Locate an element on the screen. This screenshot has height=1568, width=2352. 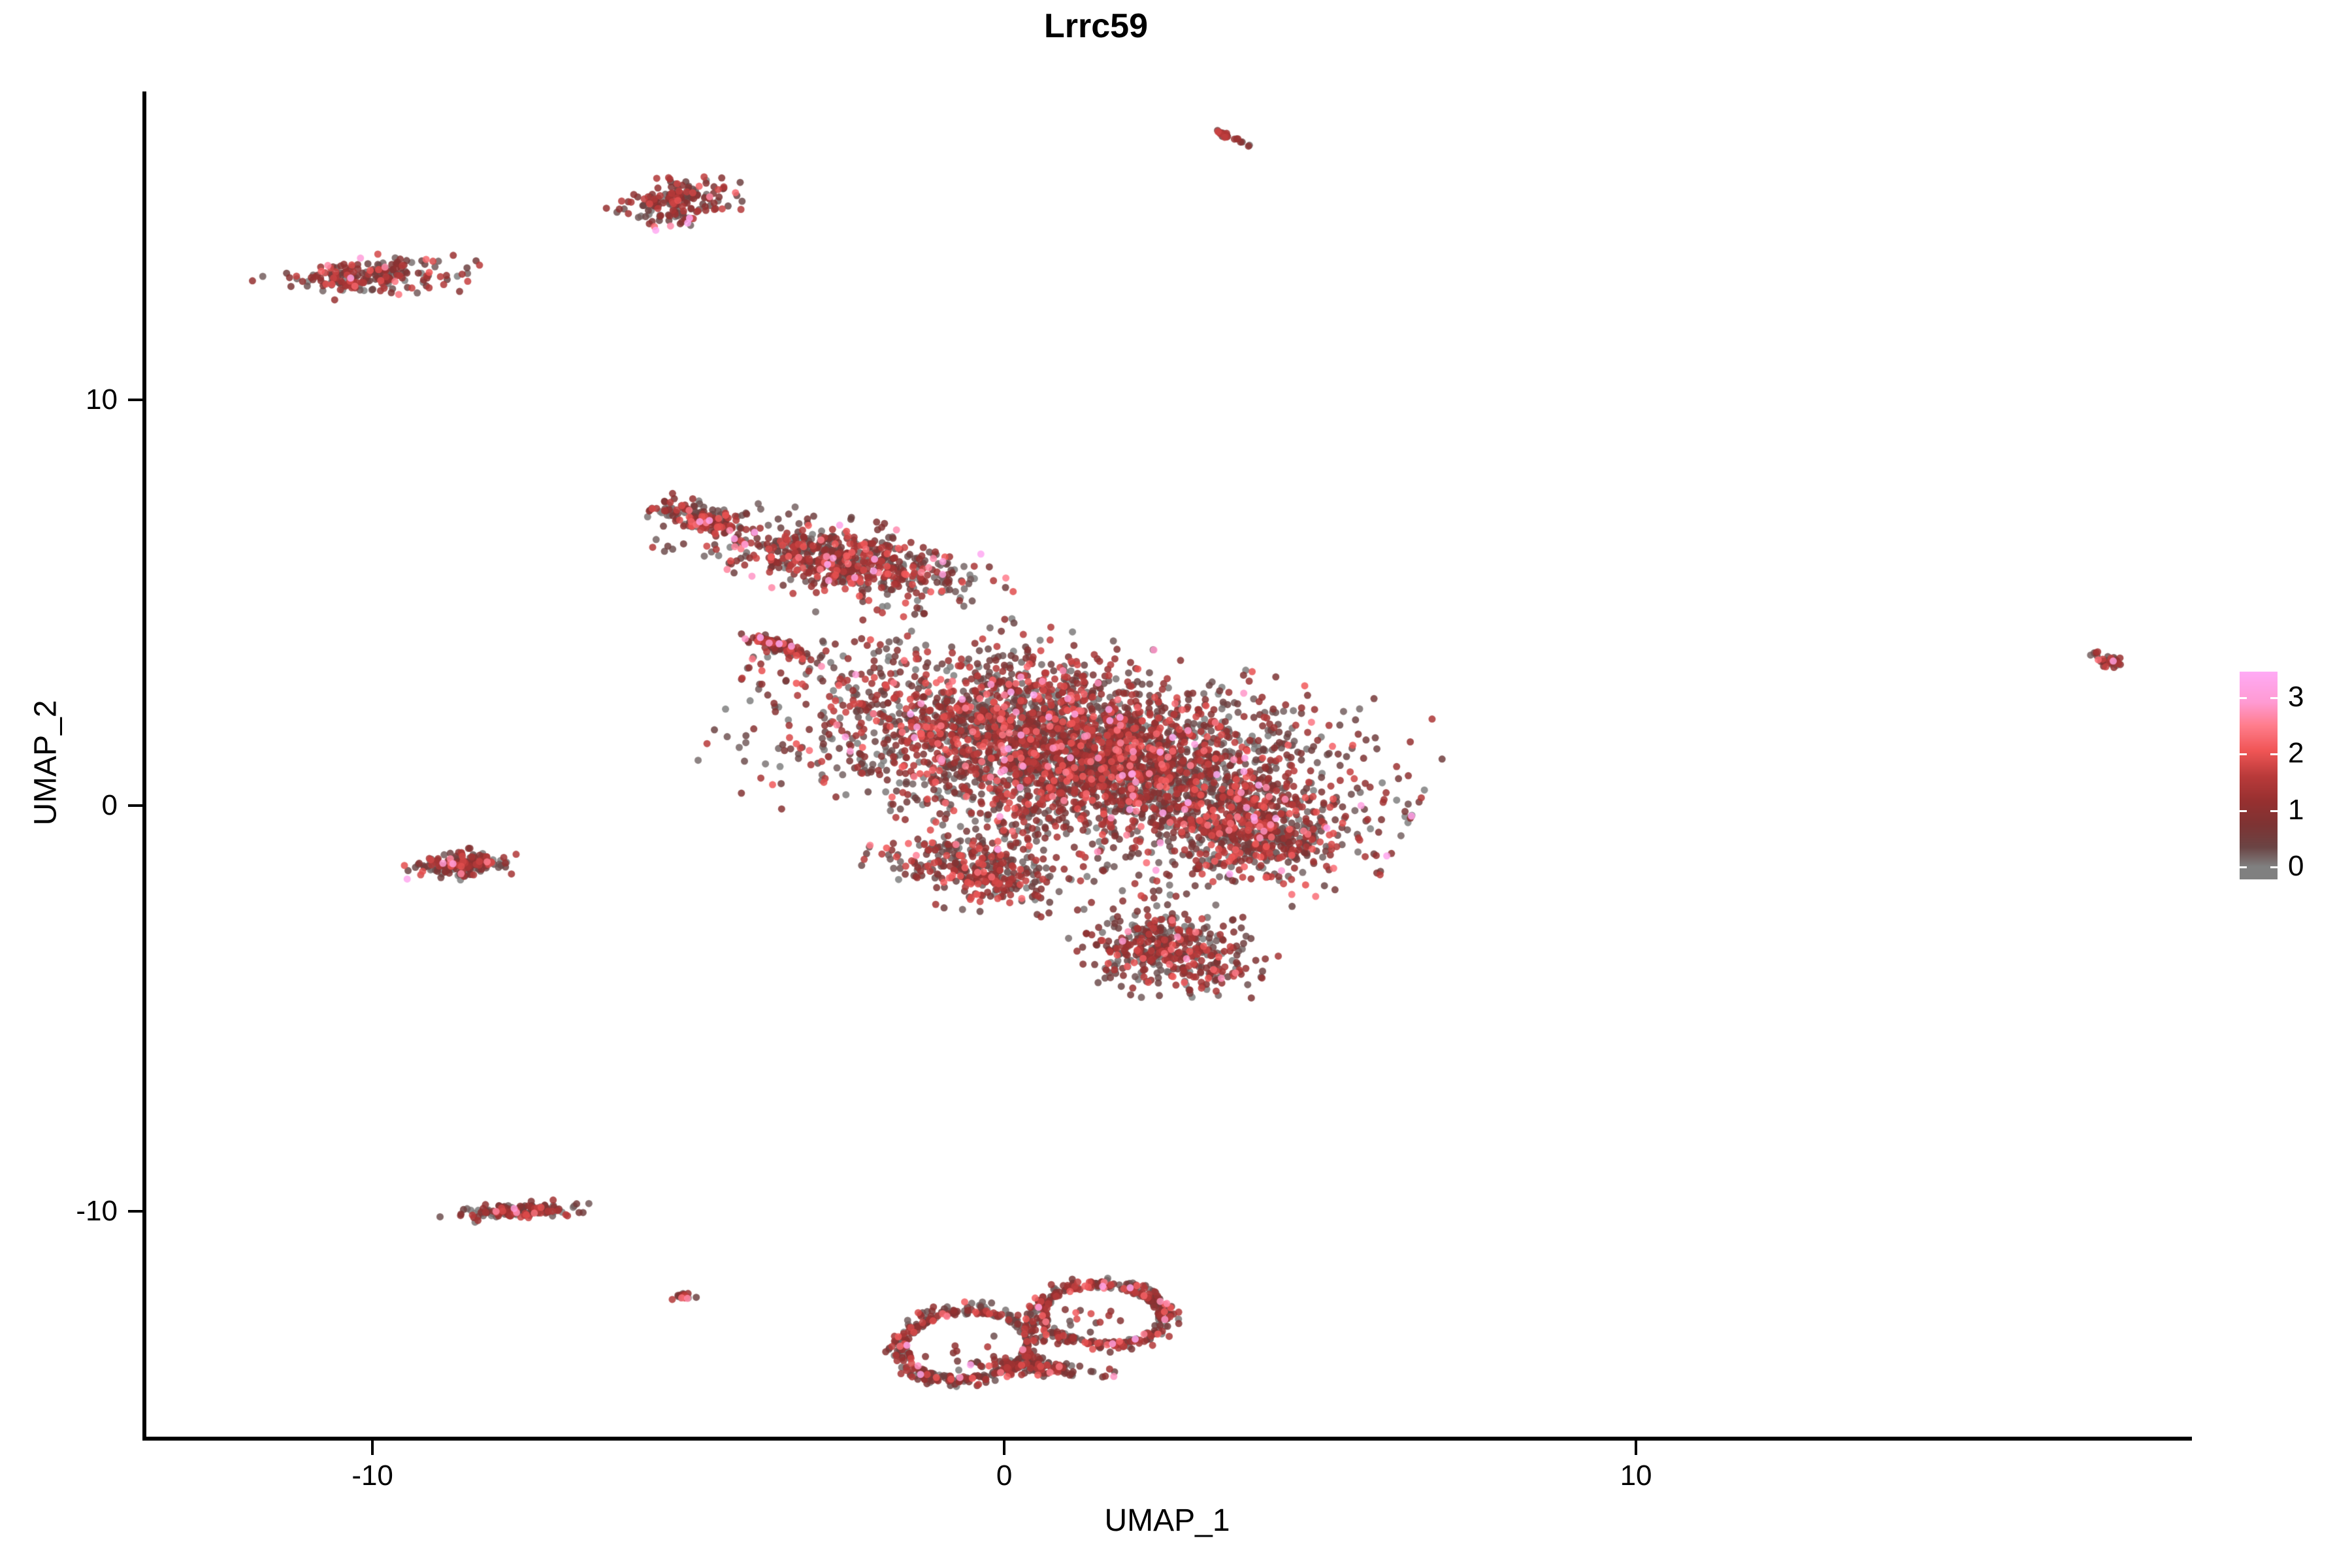
y-axis-ticklabel: 10 is located at coordinates (102, 400).